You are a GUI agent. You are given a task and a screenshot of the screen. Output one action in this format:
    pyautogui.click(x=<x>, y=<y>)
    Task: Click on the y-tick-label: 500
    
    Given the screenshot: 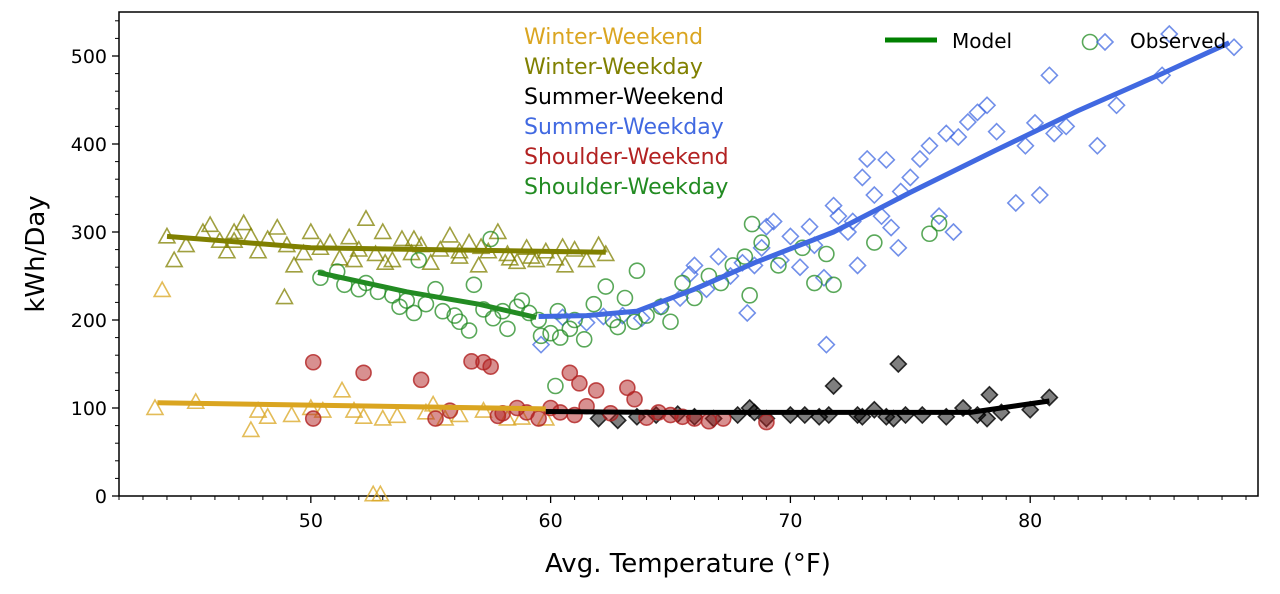 What is the action you would take?
    pyautogui.click(x=89, y=57)
    